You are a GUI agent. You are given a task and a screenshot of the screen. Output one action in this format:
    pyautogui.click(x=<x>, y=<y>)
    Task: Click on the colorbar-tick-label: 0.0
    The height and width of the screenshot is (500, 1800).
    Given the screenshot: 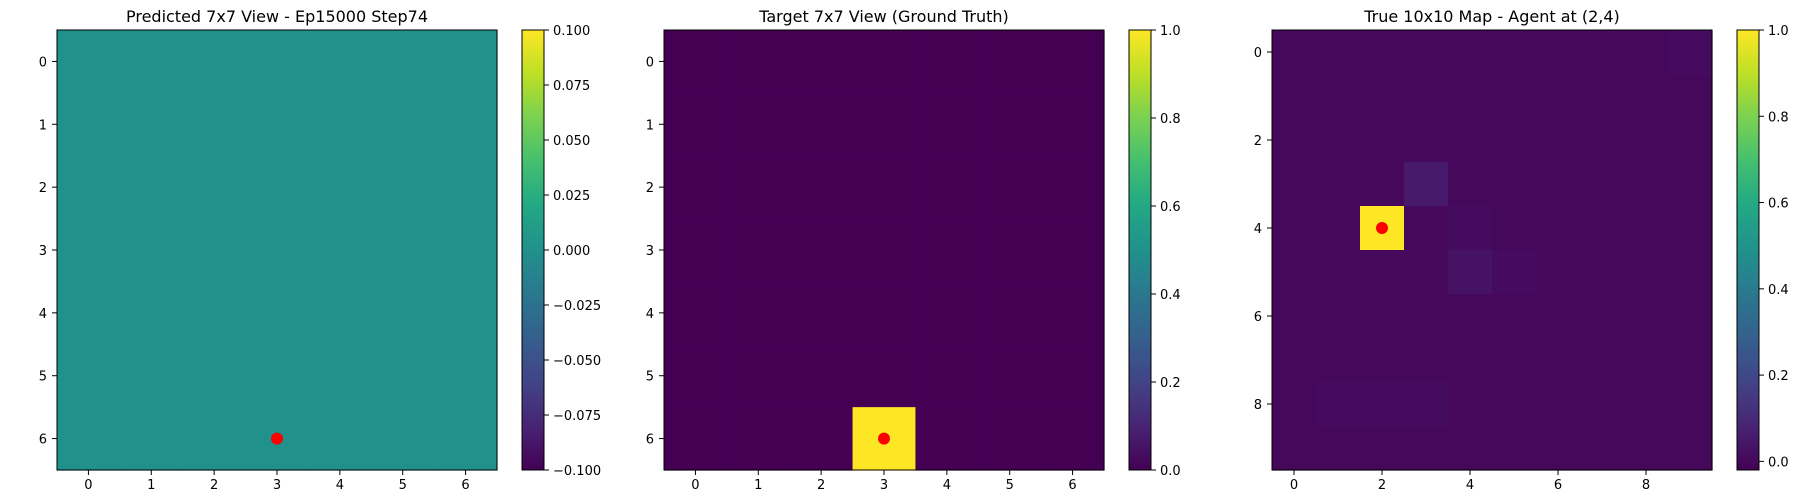 What is the action you would take?
    pyautogui.click(x=1170, y=471)
    